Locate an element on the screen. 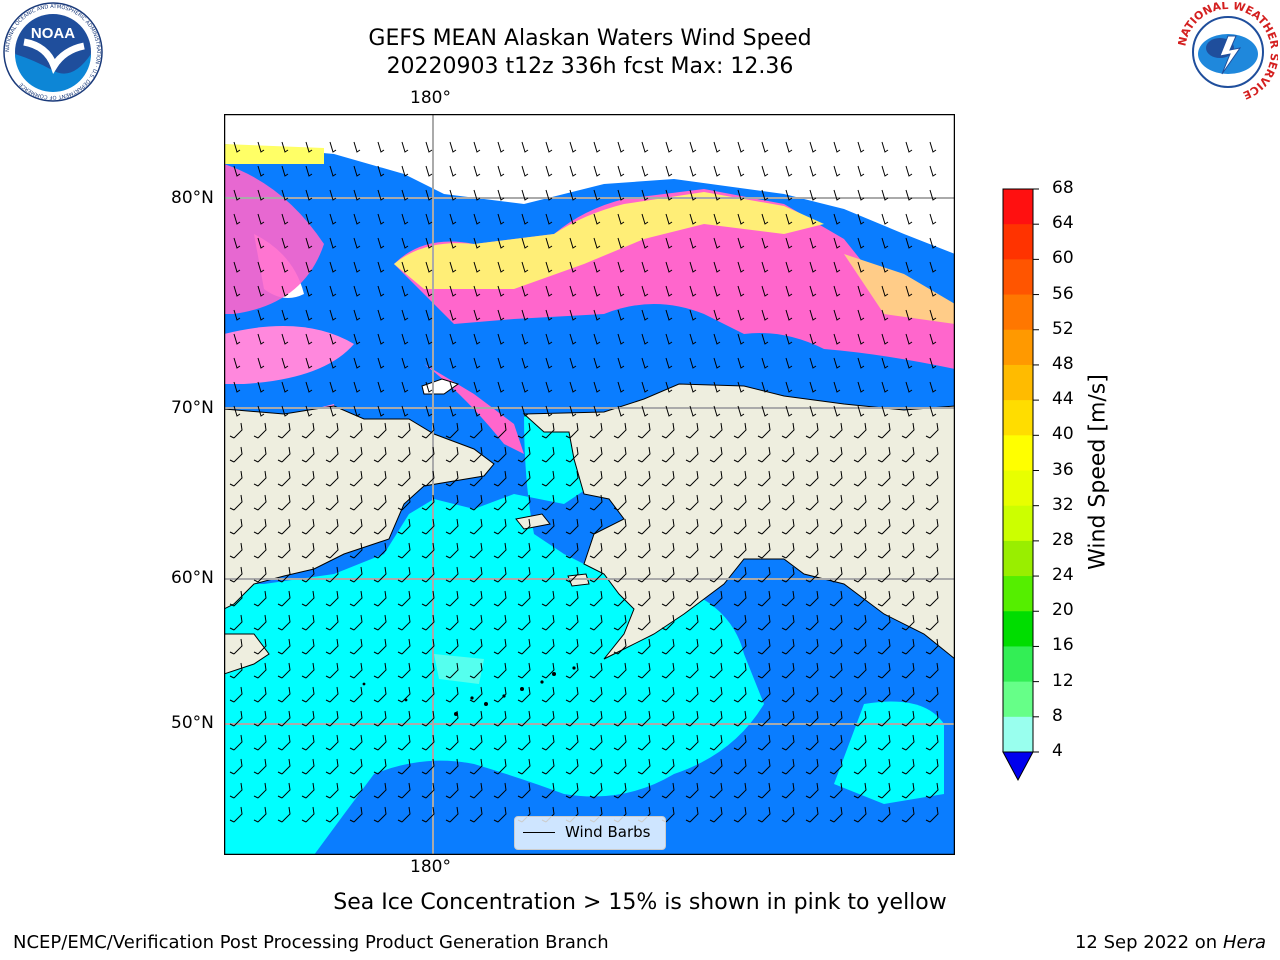 This screenshot has width=1280, height=960. lat-label-60: 60°N is located at coordinates (192, 578).